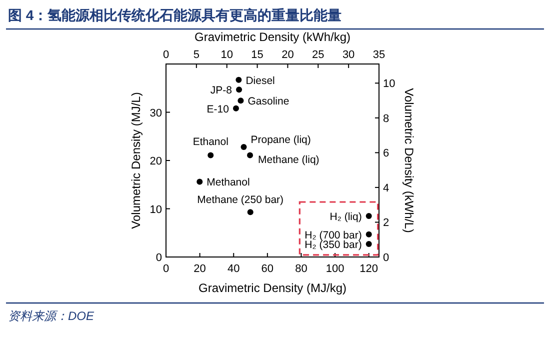 The image size is (550, 337). Describe the element at coordinates (221, 90) in the screenshot. I see `annotation: JP-8` at that location.